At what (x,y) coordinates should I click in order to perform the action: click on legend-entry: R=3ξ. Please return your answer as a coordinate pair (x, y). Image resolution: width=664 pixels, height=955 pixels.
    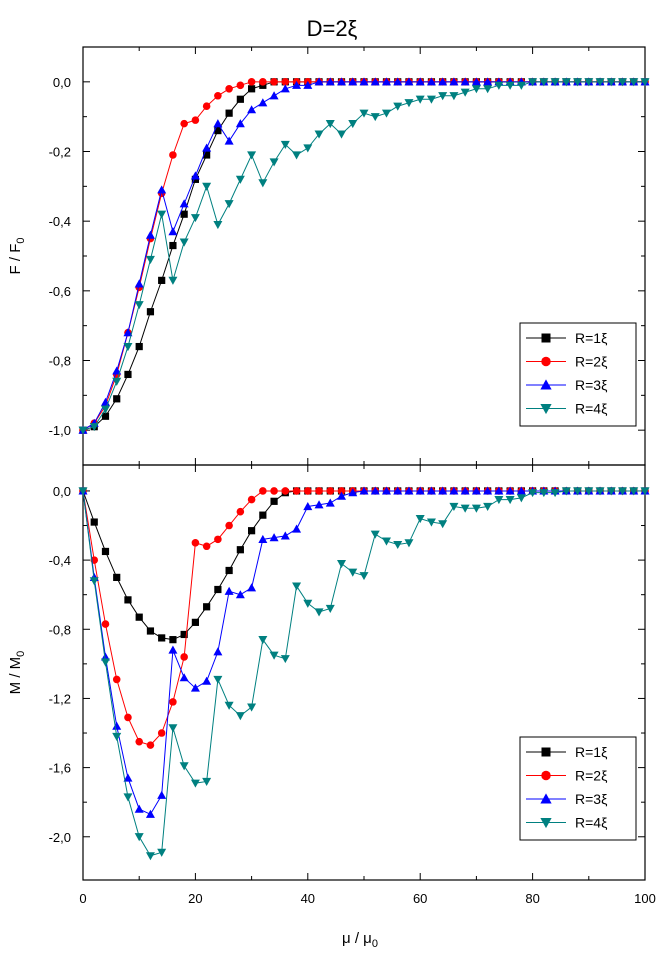
    Looking at the image, I should click on (566, 799).